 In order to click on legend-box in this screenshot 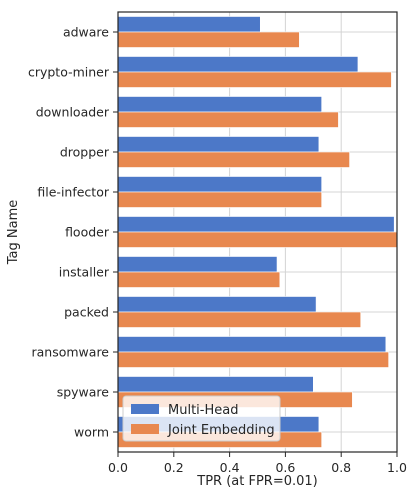, I will do `click(201, 418)`.